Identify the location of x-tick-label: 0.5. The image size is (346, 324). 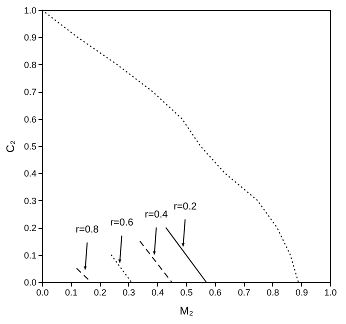
(186, 293).